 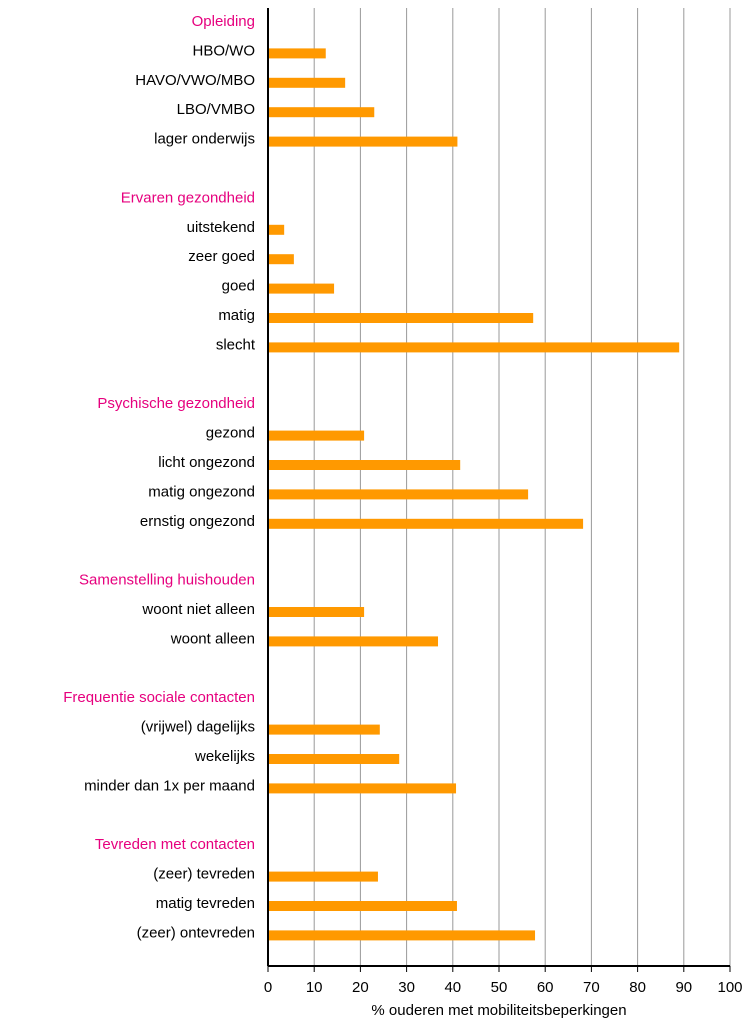 I want to click on y-tick-label: (vrijwel) dagelijks, so click(x=198, y=727).